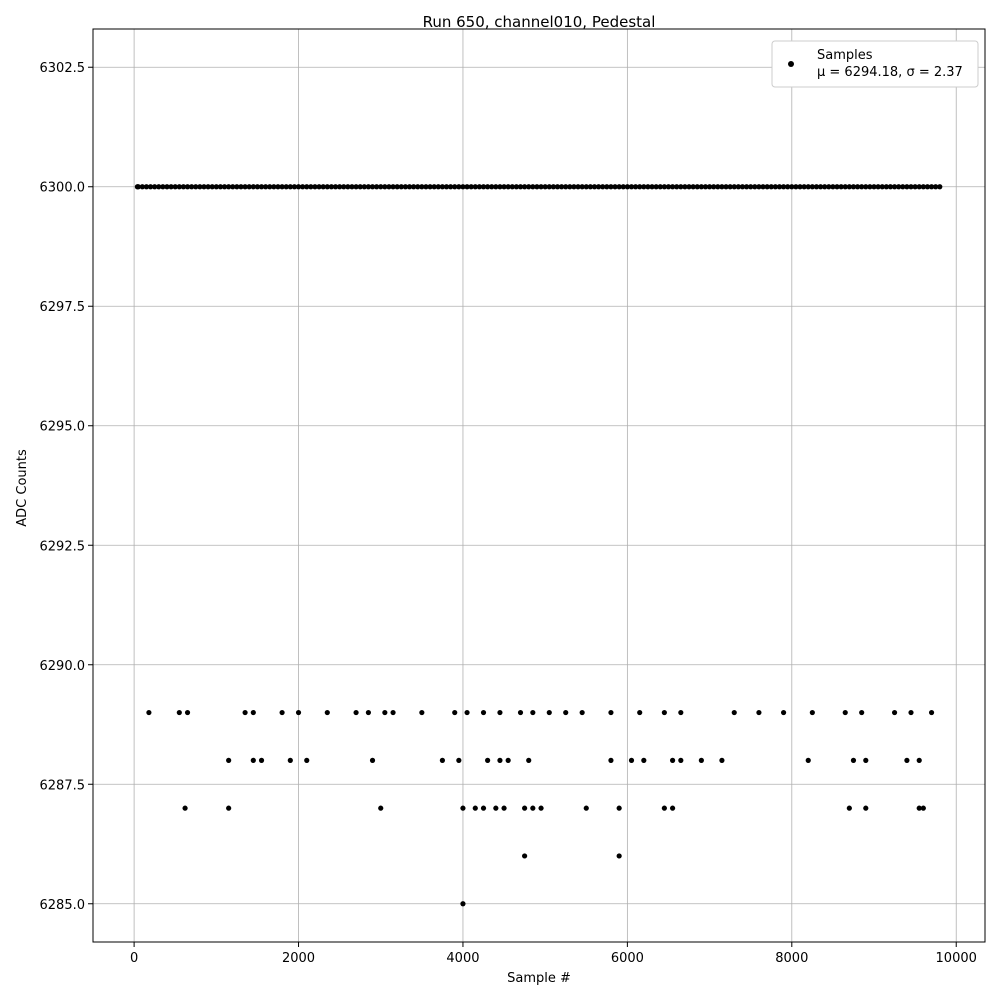 Image resolution: width=1000 pixels, height=1000 pixels. Describe the element at coordinates (22, 488) in the screenshot. I see `y-axis-label: ADC Counts` at that location.